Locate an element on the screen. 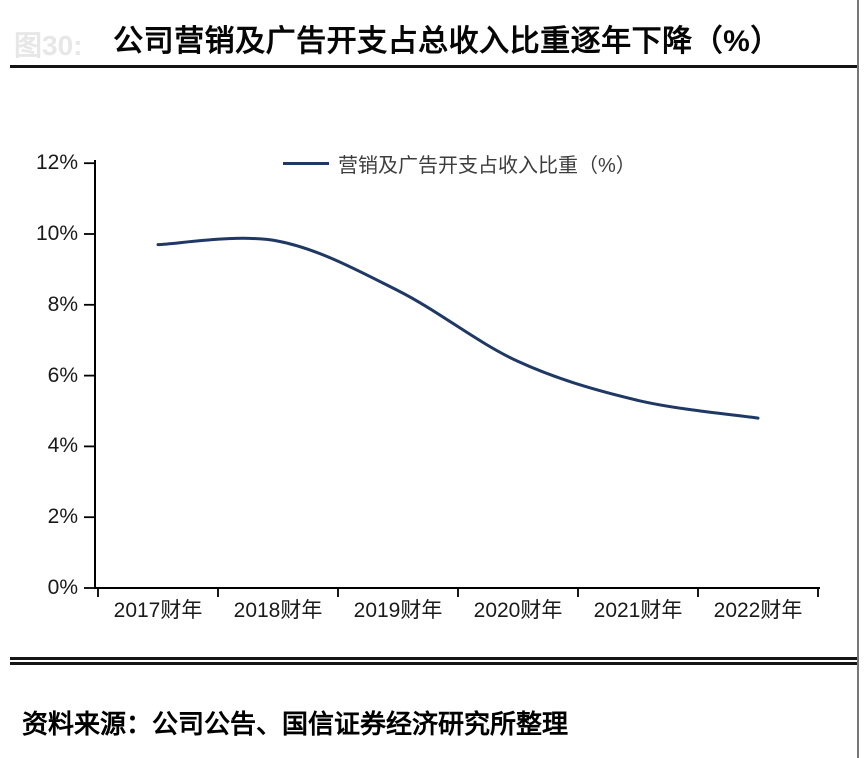 The width and height of the screenshot is (866, 758). y-axis-tick-label: 4% is located at coordinates (62, 446).